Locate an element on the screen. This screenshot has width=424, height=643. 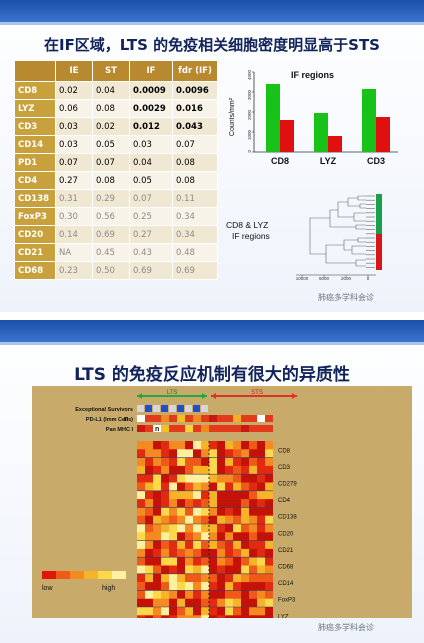
dendrogram-label: IF regions is located at coordinates (251, 236).